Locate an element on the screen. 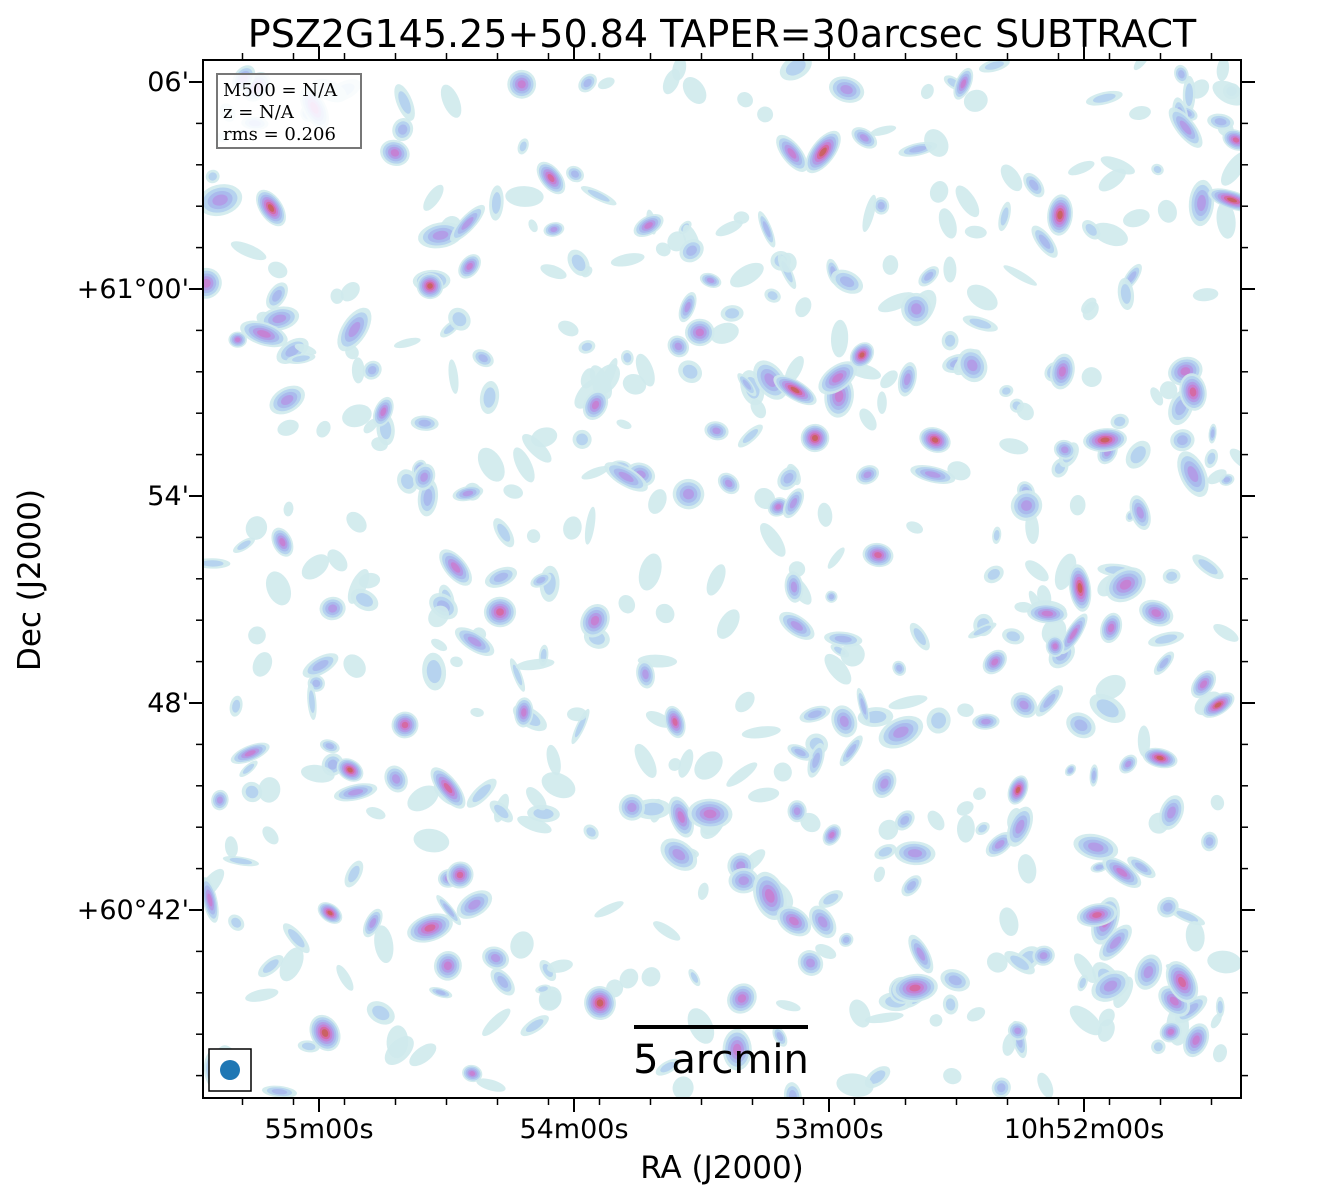 Image resolution: width=1321 pixels, height=1200 pixels. y-tick-label: 48' is located at coordinates (168, 703).